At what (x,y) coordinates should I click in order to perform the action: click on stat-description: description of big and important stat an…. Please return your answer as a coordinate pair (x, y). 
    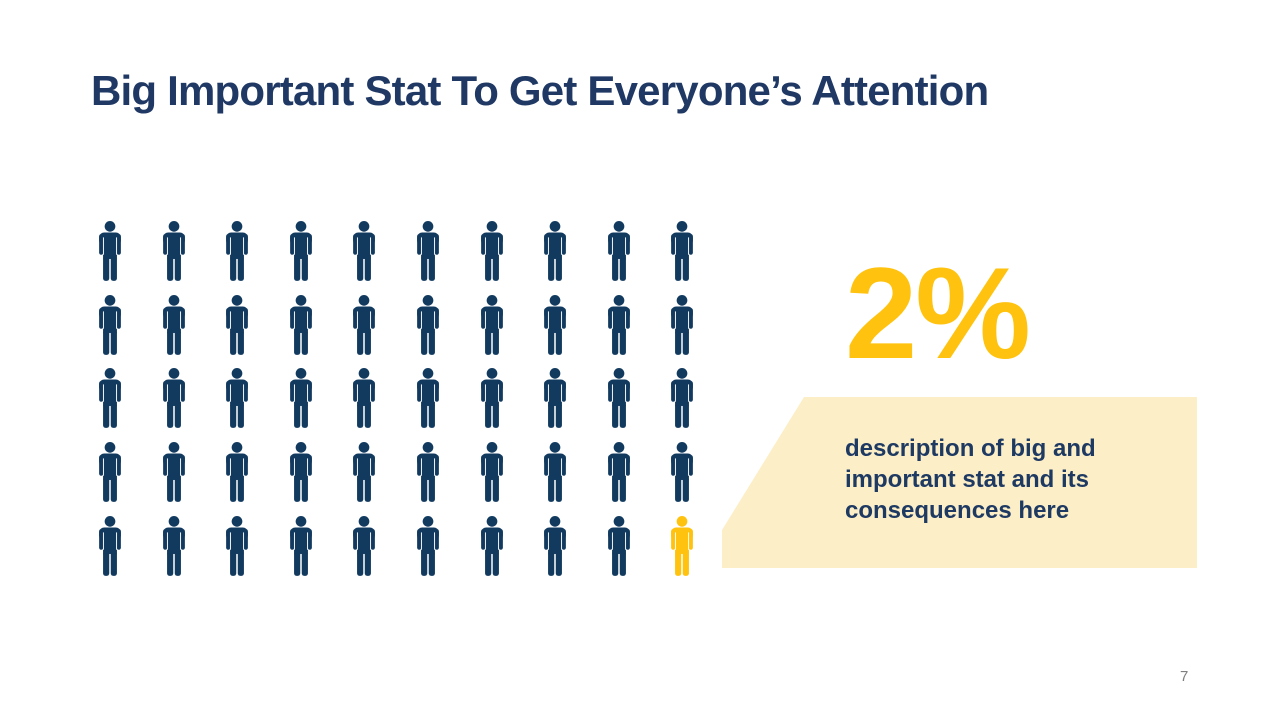
    Looking at the image, I should click on (970, 479).